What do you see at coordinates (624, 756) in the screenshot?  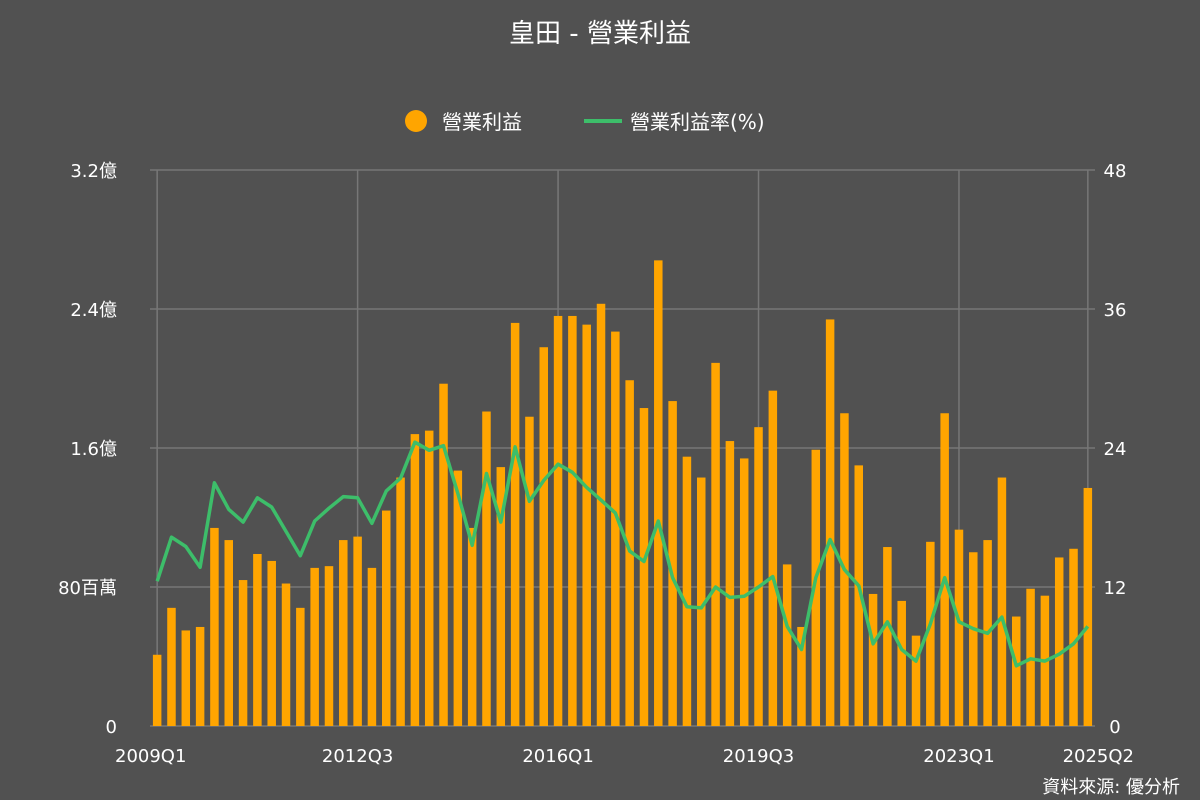 I see `x-axis: 2009Q1 2012Q3 2016Q1 2019Q3 2023Q1 2025Q2` at bounding box center [624, 756].